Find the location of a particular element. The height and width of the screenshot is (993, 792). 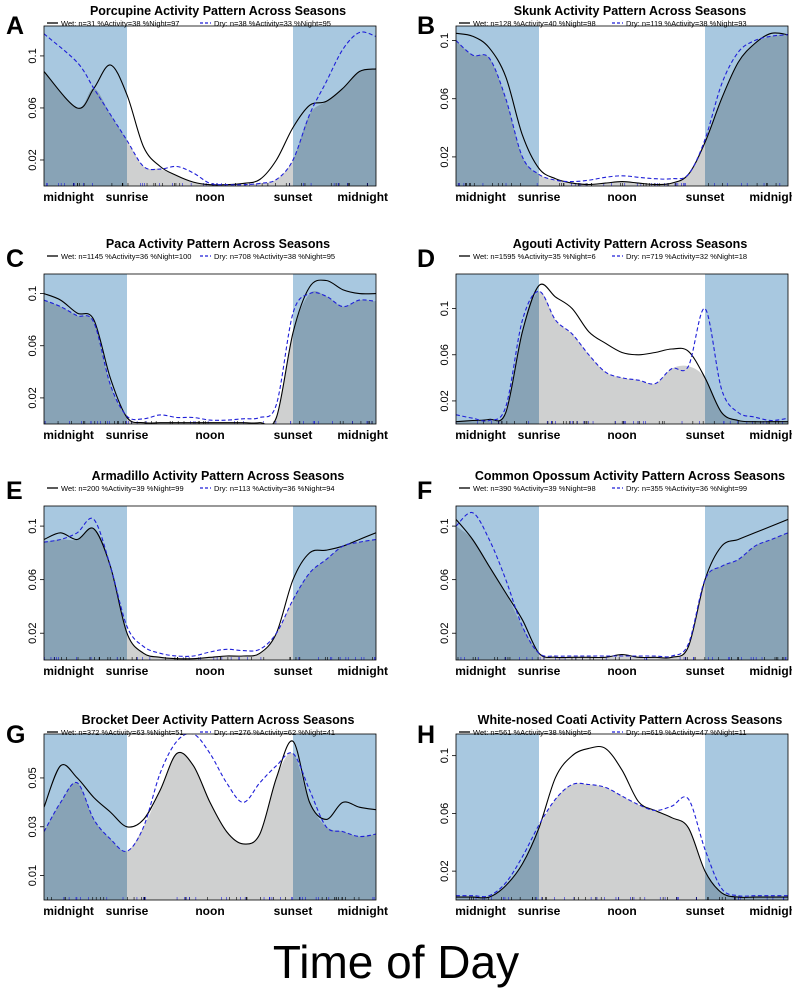

panel-letter: A is located at coordinates (15, 26).